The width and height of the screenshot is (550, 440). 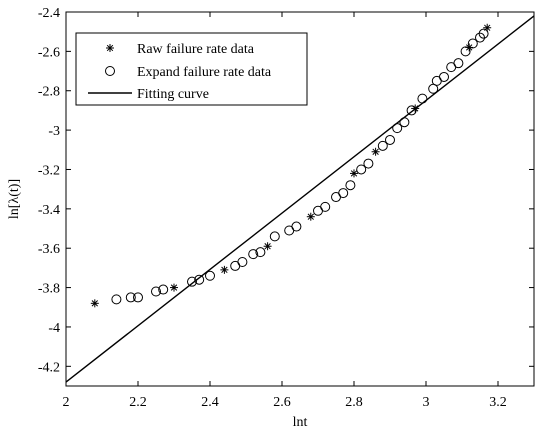 What do you see at coordinates (54, 131) in the screenshot?
I see `y-tick-label: -3` at bounding box center [54, 131].